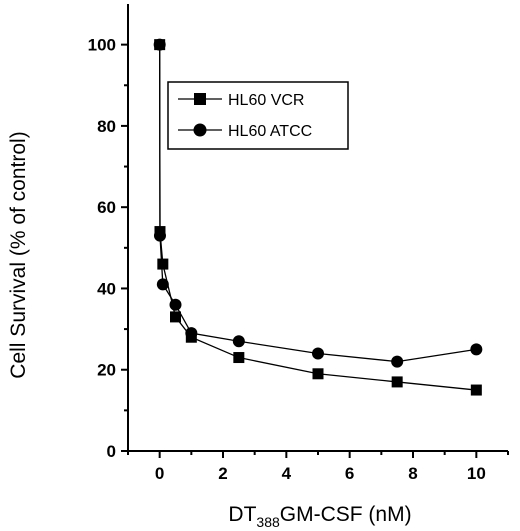 The image size is (520, 531). What do you see at coordinates (200, 130) in the screenshot?
I see `legend-circle-marker` at bounding box center [200, 130].